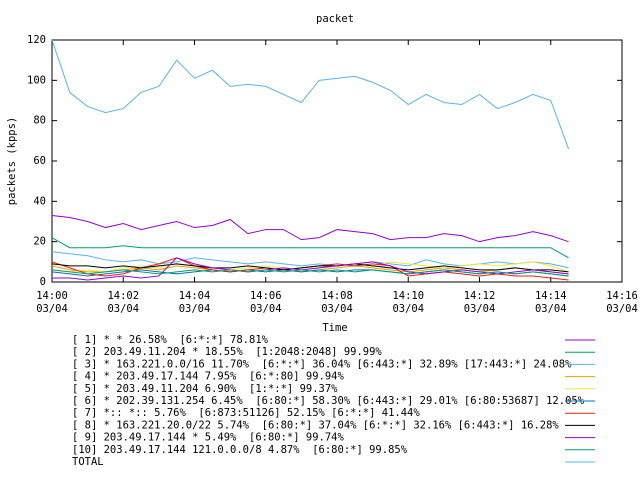 The image size is (640, 480). I want to click on x-tick-label: 14:12 03/04, so click(479, 302).